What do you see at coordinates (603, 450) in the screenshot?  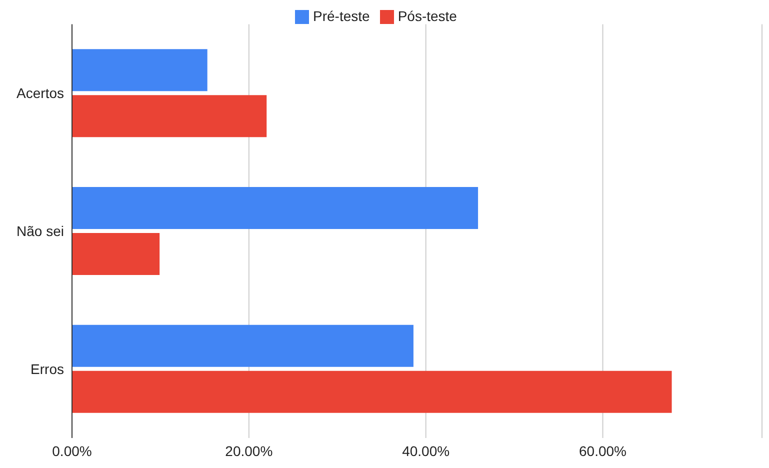 I see `x-tick-label: 60.00%` at bounding box center [603, 450].